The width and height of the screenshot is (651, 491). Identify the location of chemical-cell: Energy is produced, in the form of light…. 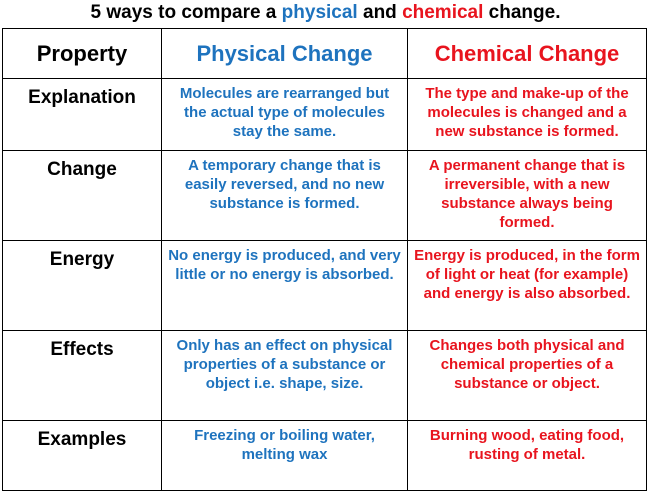
(527, 285).